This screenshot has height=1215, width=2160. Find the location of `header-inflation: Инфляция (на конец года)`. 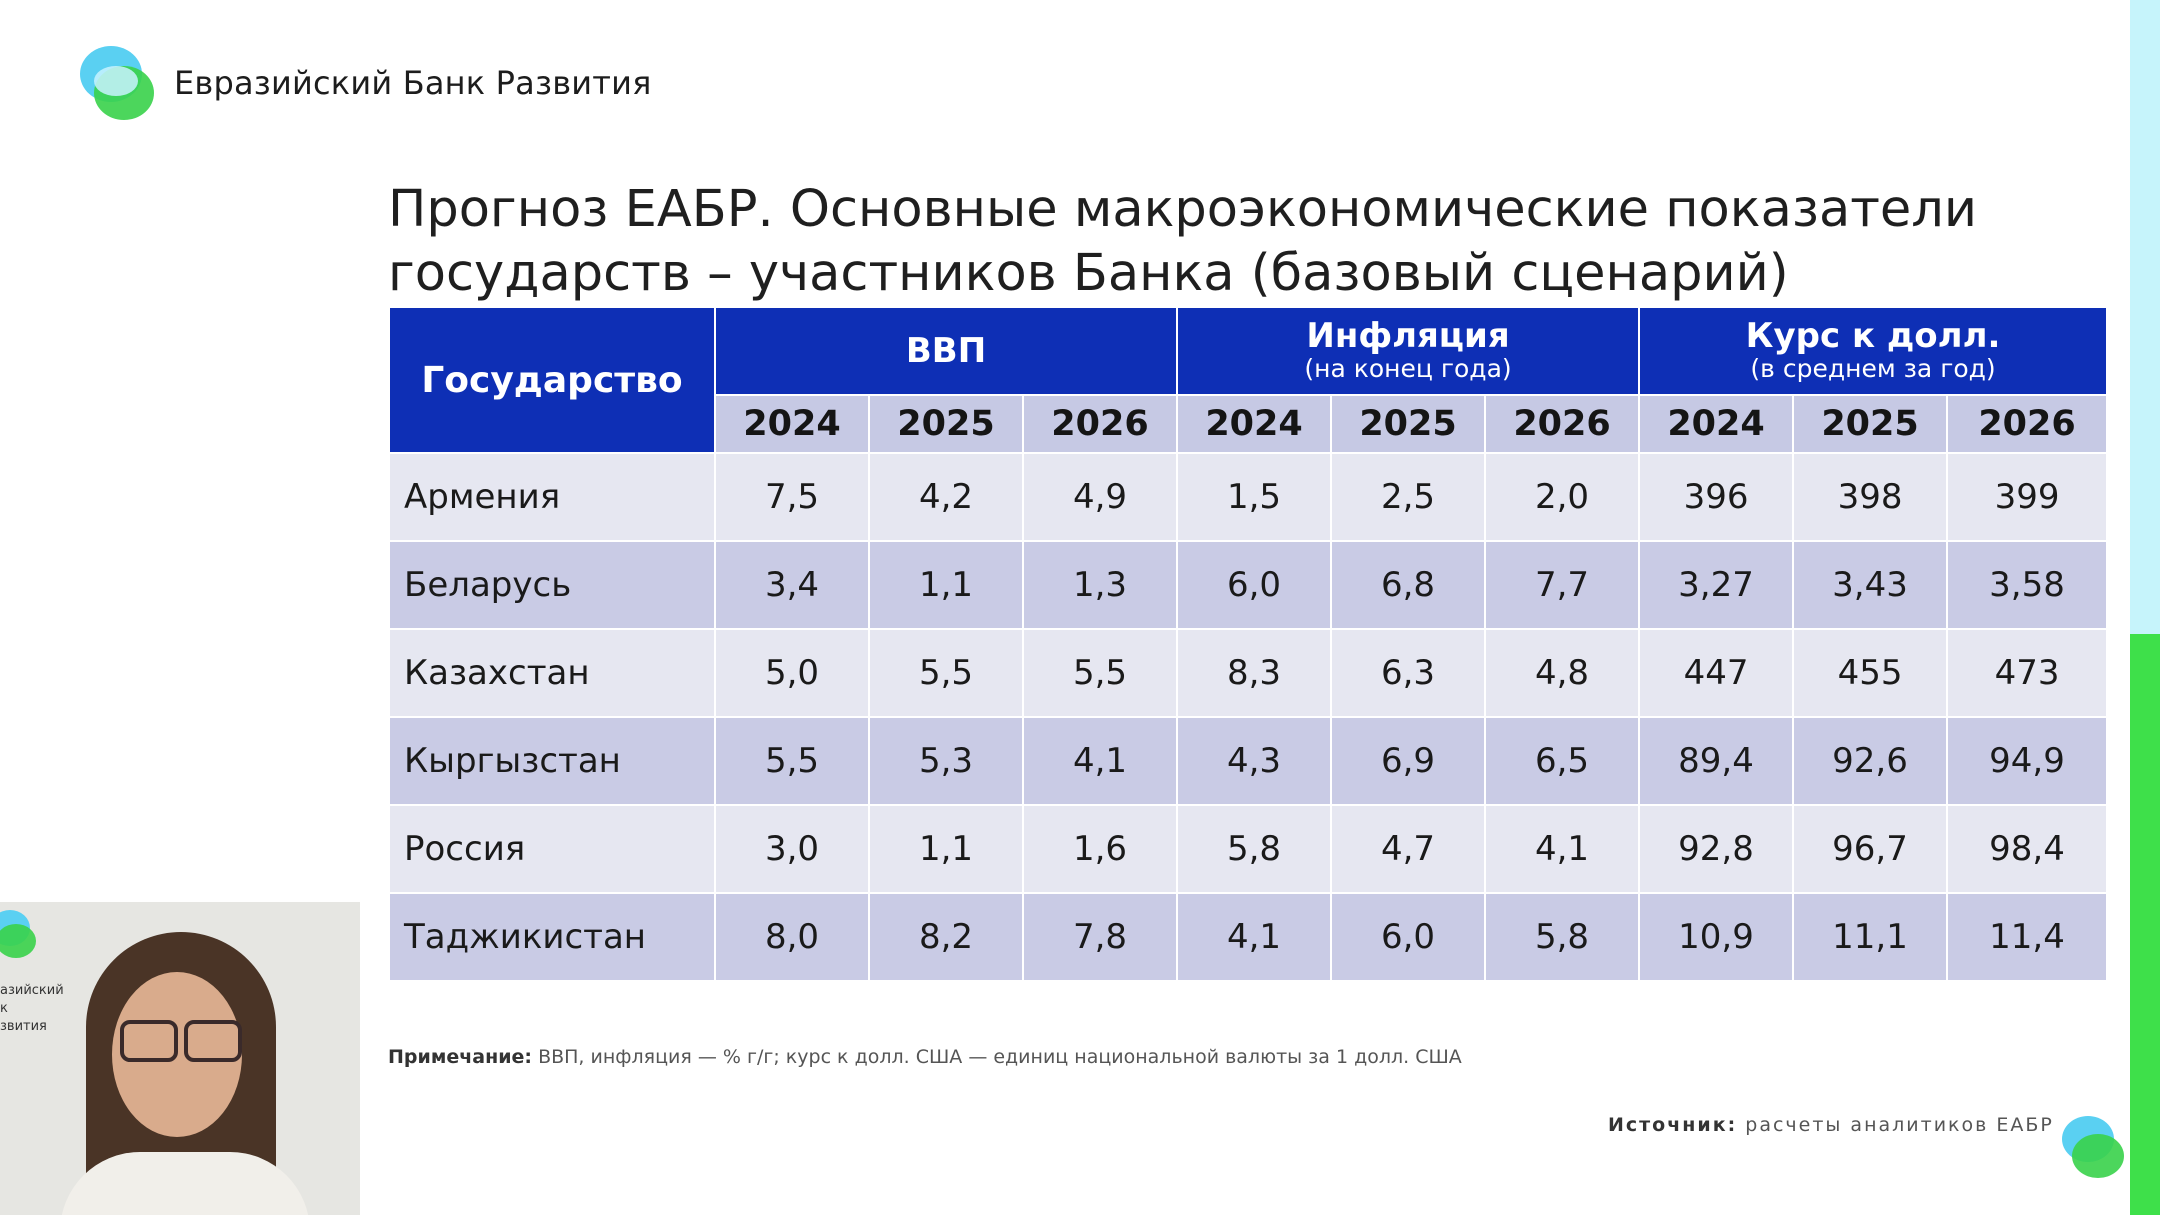

header-inflation: Инфляция (на конец года) is located at coordinates (1408, 351).